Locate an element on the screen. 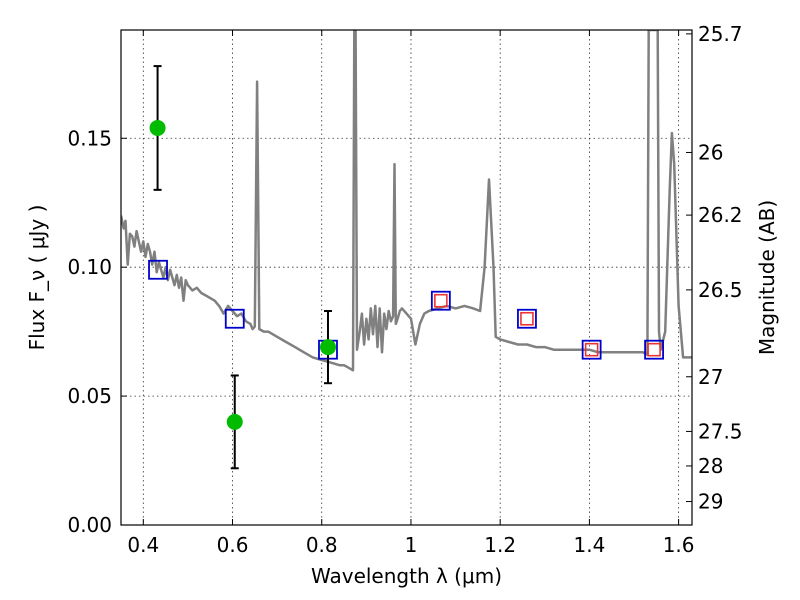  y2-axis-label: Magnitude (AB) is located at coordinates (767, 277).